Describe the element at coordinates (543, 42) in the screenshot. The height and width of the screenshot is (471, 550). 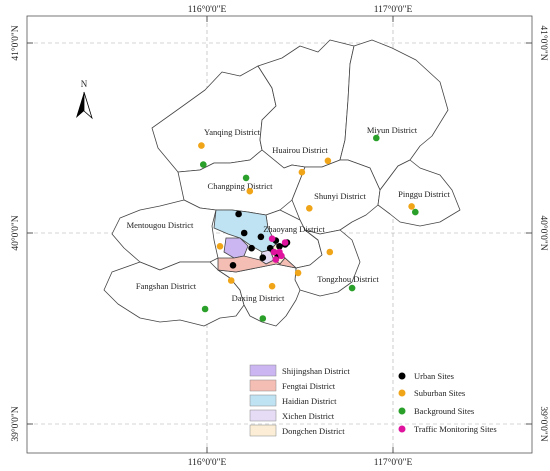
I see `coord-right-41n: 41°0'0"N` at that location.